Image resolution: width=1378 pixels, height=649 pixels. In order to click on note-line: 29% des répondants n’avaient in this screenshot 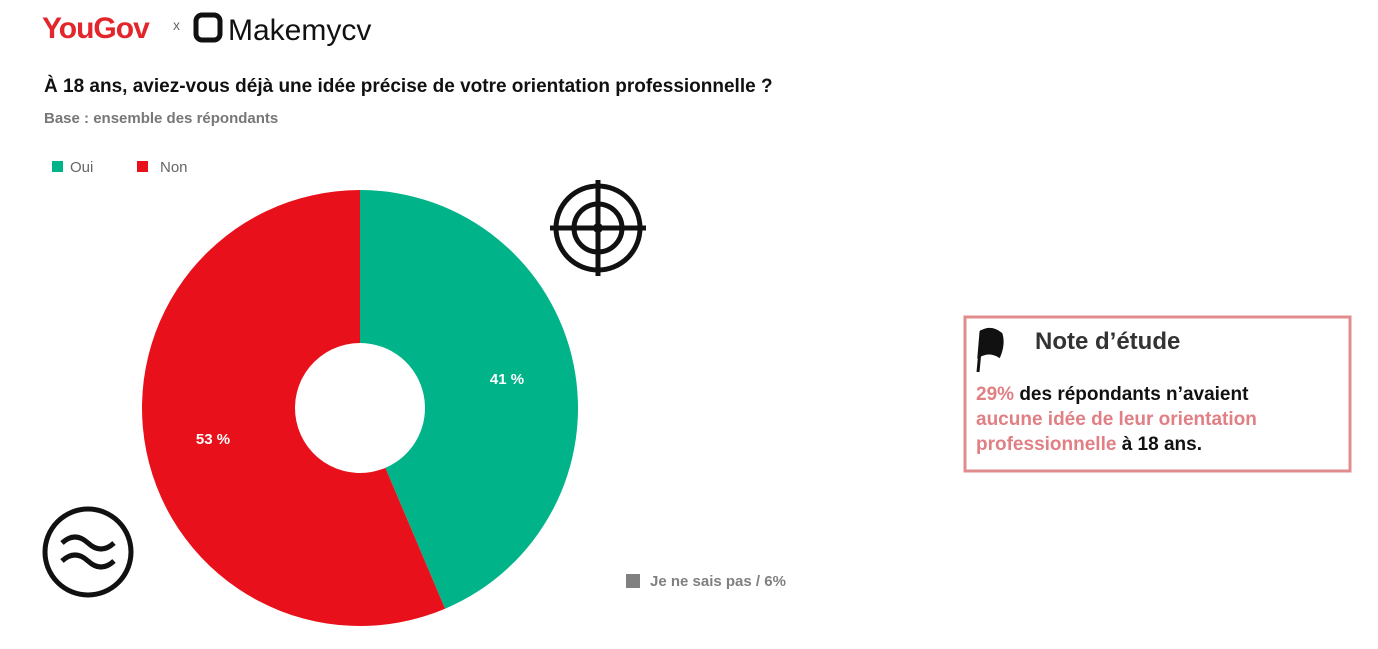, I will do `click(1161, 394)`.